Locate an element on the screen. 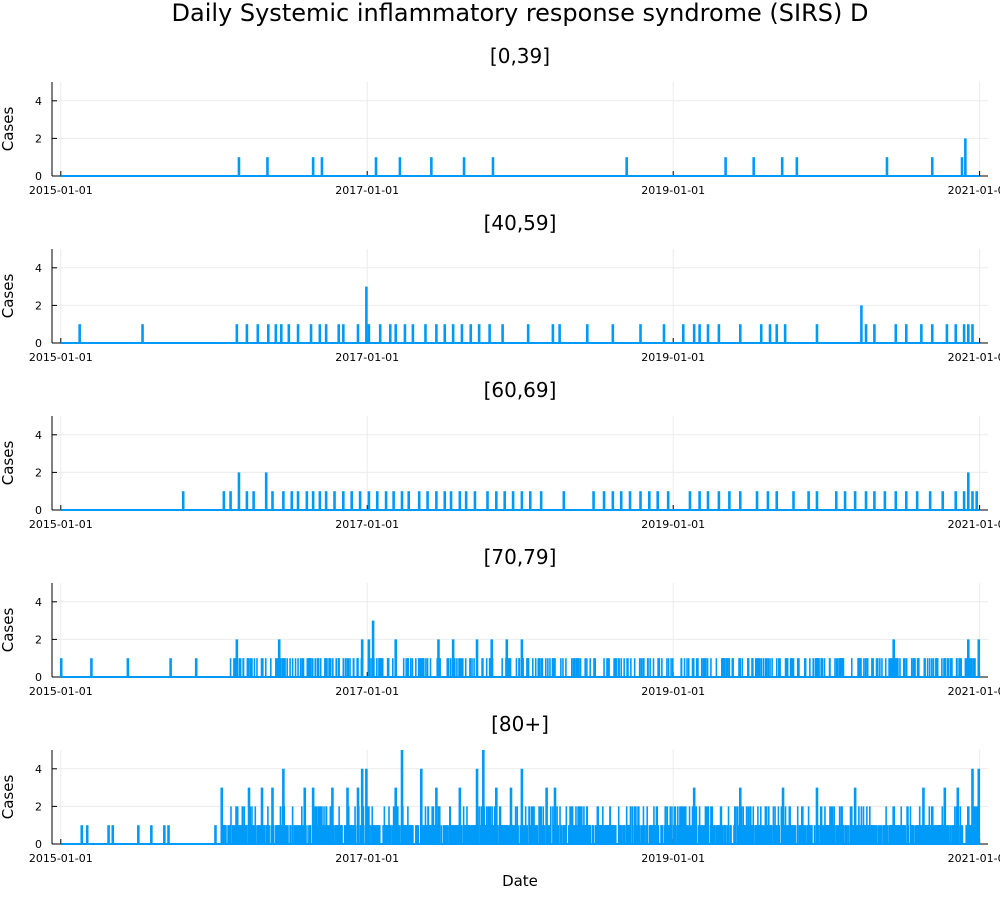 The height and width of the screenshot is (900, 1000). x-axis-label: Date is located at coordinates (520, 881).